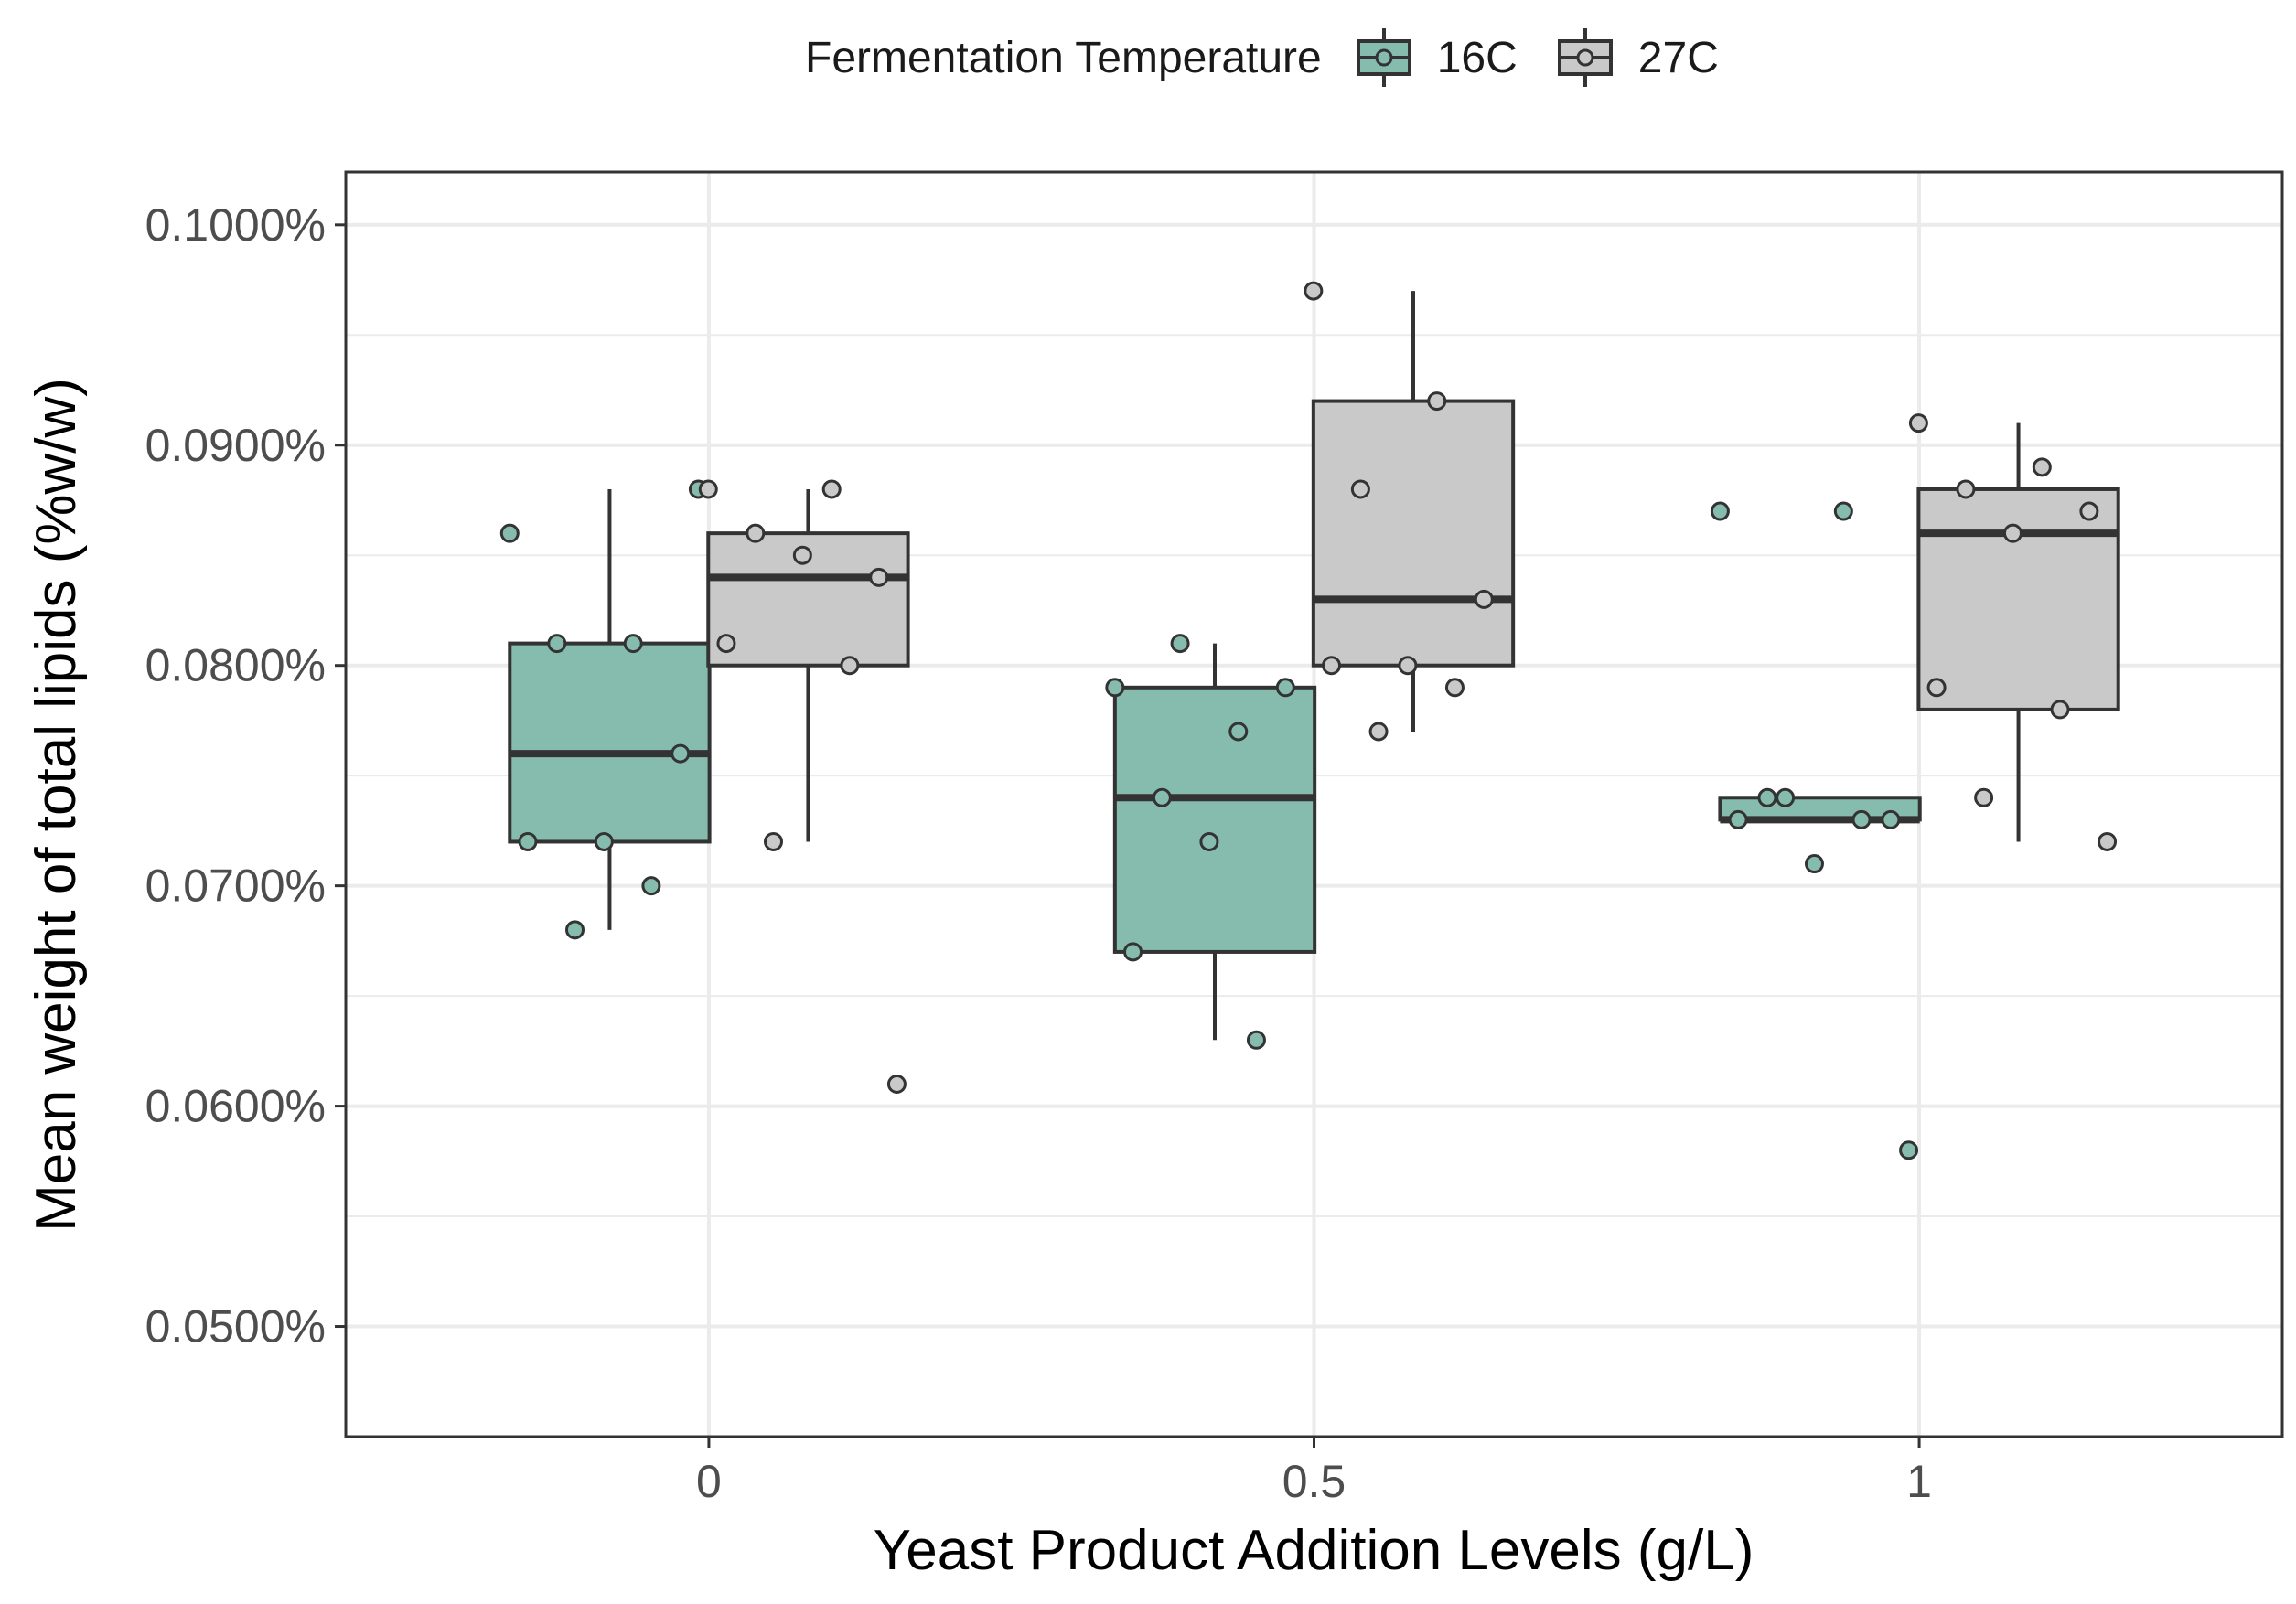 Image resolution: width=2296 pixels, height=1604 pixels. What do you see at coordinates (235, 1106) in the screenshot?
I see `y-axis-tick-label: 0.0600%` at bounding box center [235, 1106].